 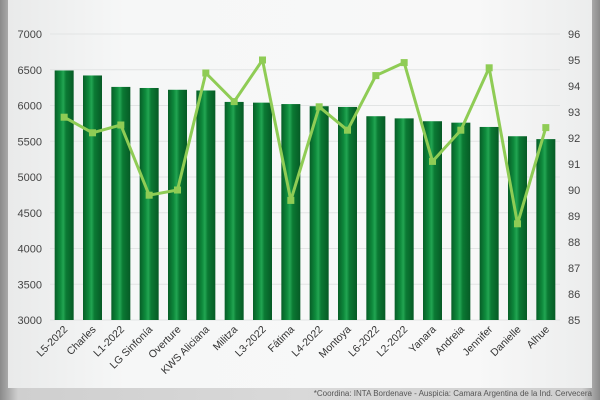 What do you see at coordinates (574, 295) in the screenshot?
I see `y2-tick-label: 86` at bounding box center [574, 295].